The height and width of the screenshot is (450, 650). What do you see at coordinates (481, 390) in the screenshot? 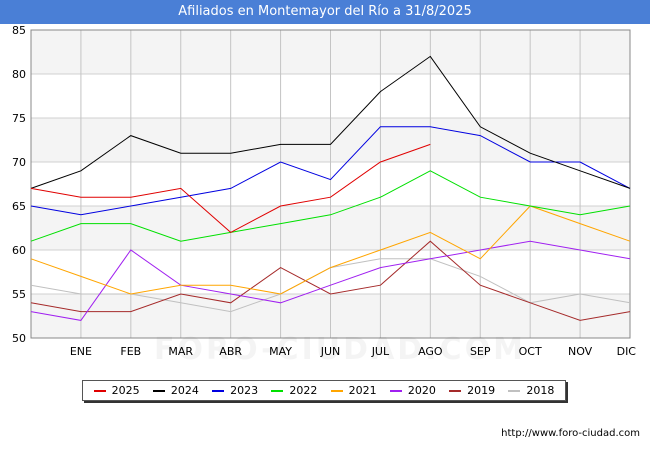
I see `legend-label: 2019` at bounding box center [481, 390].